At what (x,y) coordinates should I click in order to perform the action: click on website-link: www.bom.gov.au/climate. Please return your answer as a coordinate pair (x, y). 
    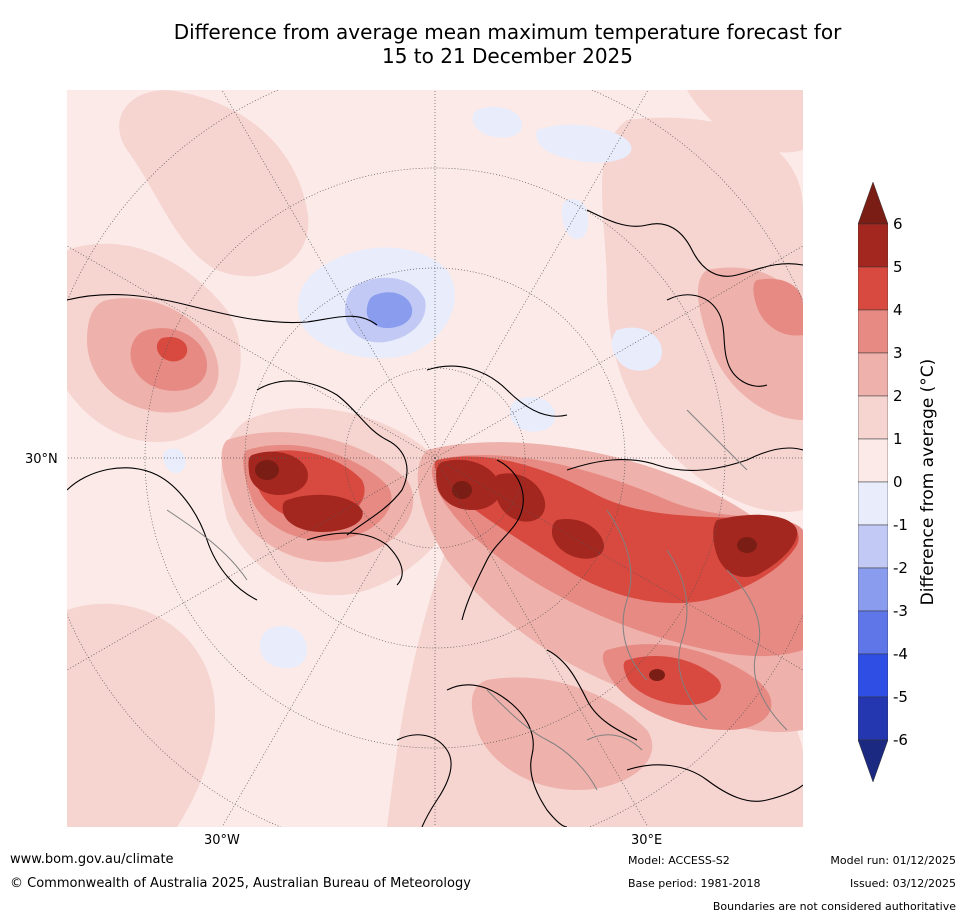
    Looking at the image, I should click on (92, 859).